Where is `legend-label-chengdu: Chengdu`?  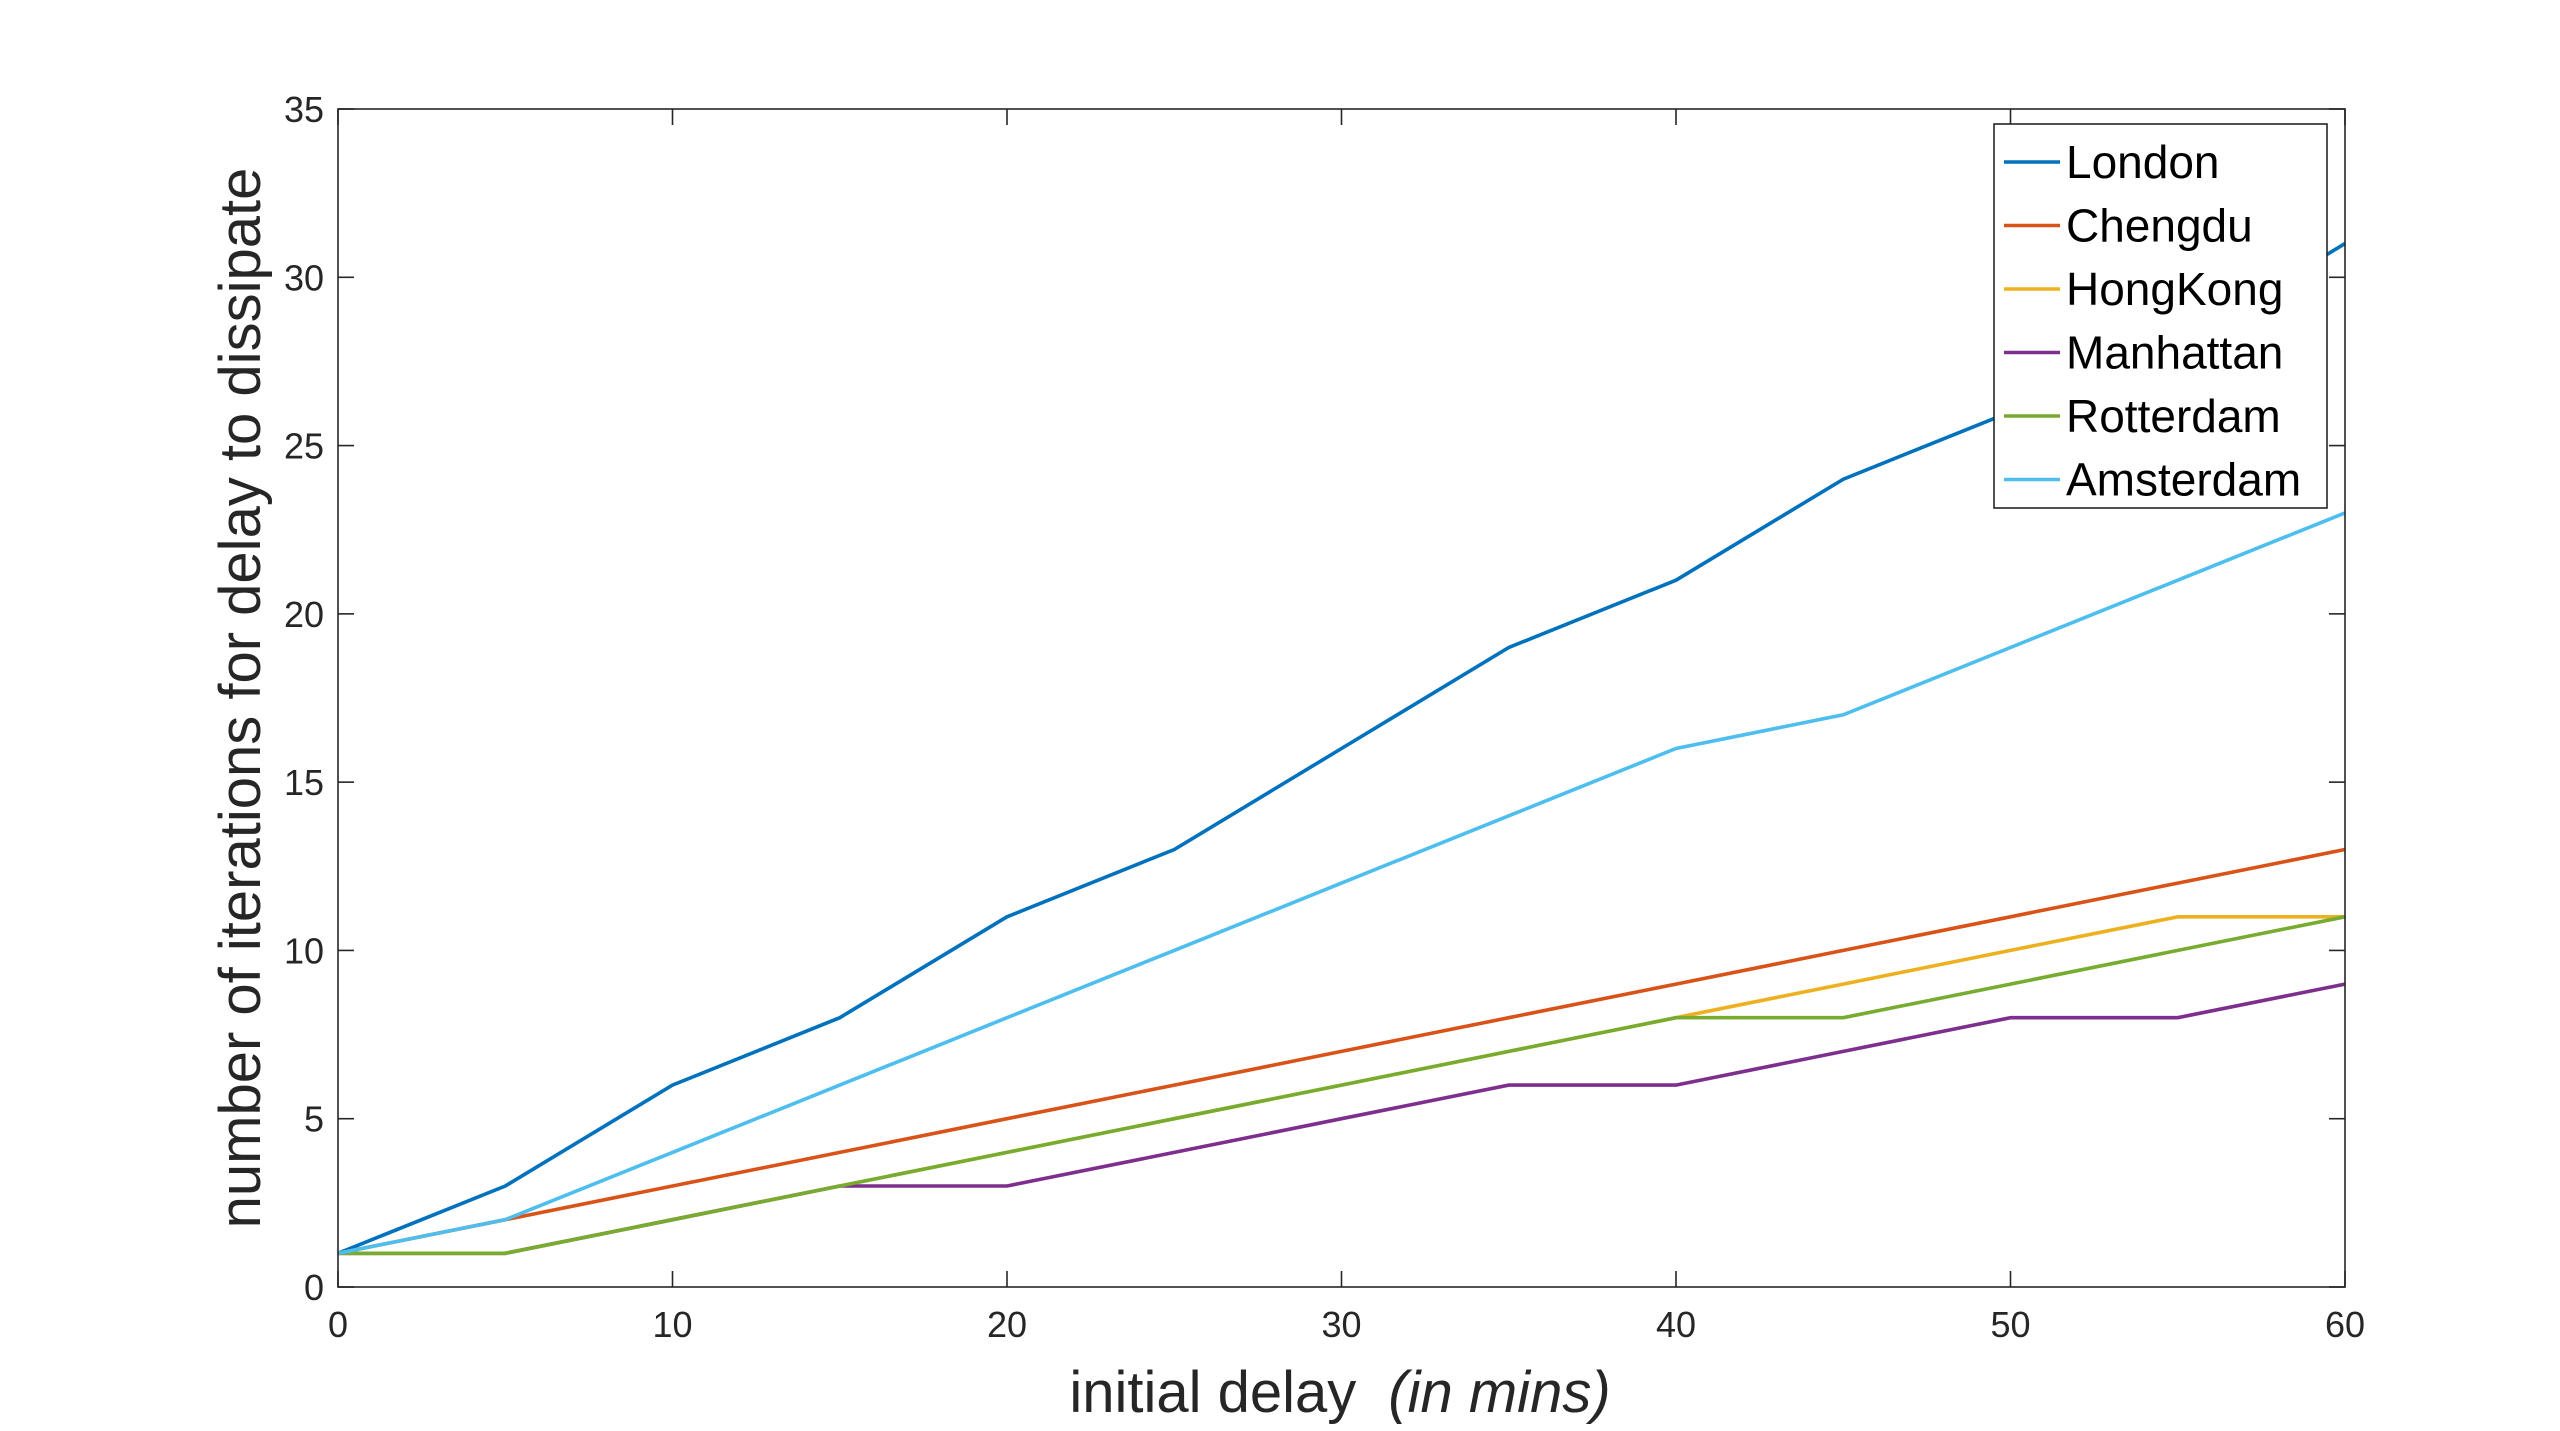 legend-label-chengdu: Chengdu is located at coordinates (2159, 226).